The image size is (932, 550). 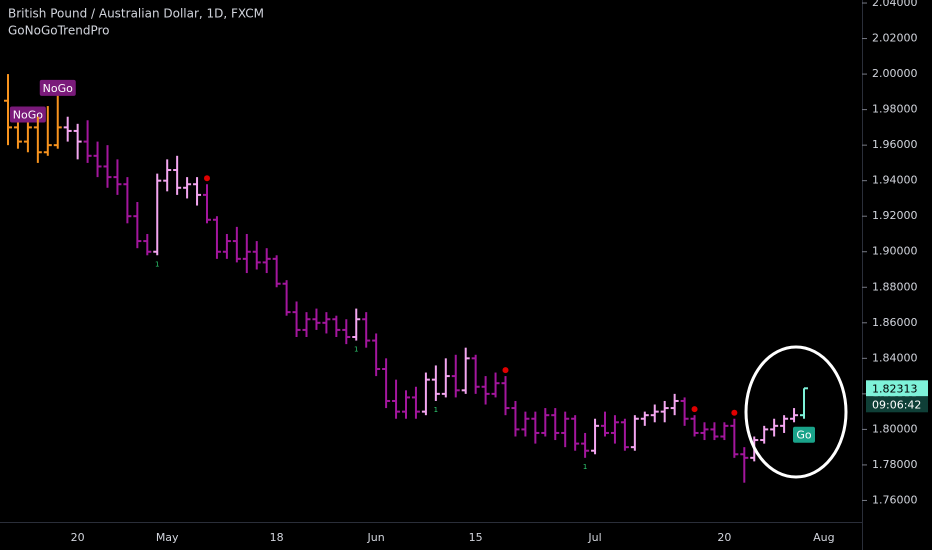 What do you see at coordinates (376, 537) in the screenshot?
I see `x-tick-label: Jun` at bounding box center [376, 537].